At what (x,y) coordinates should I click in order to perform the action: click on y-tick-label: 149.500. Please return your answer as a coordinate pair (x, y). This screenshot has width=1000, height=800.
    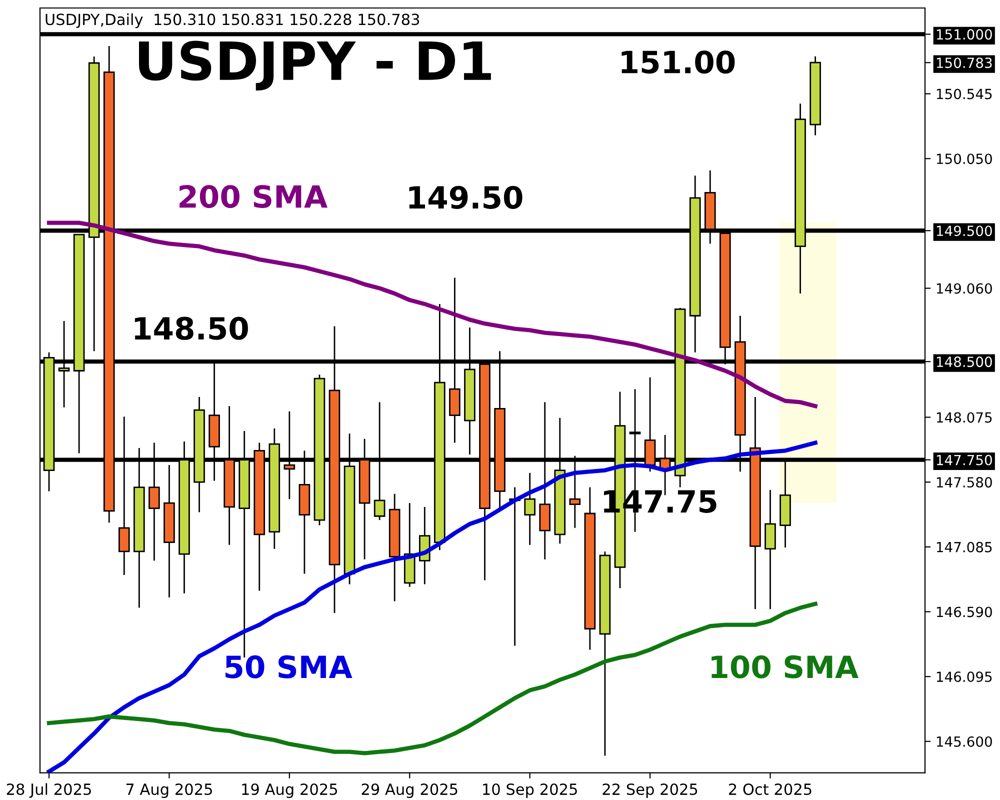
    Looking at the image, I should click on (964, 231).